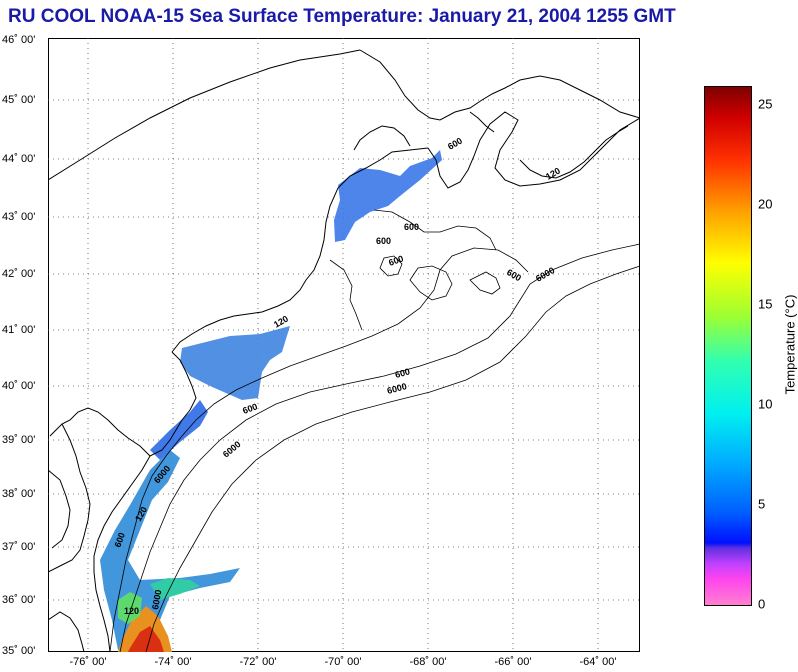 The height and width of the screenshot is (672, 798). I want to click on lat-label-38: 38˚ 00', so click(19, 494).